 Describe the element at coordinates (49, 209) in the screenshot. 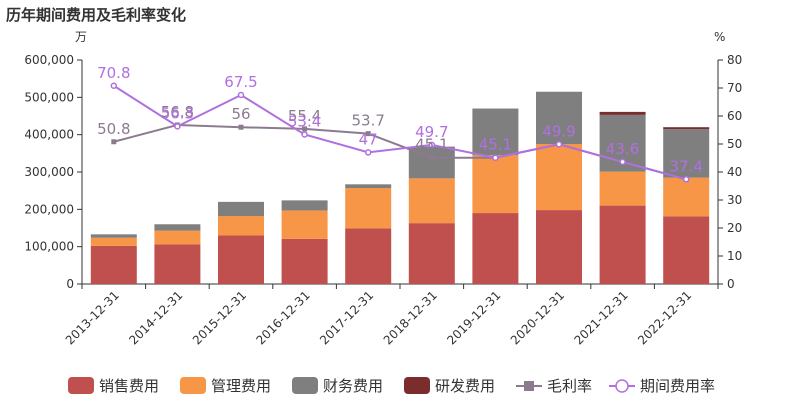

I see `left-tick-label: 200,000` at that location.